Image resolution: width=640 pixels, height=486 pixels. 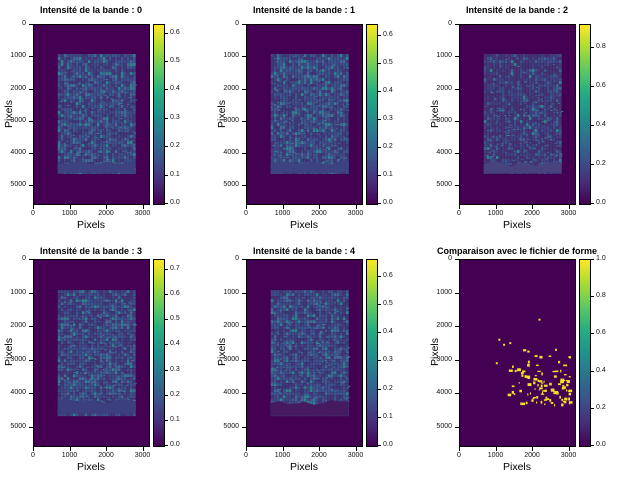 I want to click on subplot-title: Intensité de la bande : 4, so click(x=304, y=251).